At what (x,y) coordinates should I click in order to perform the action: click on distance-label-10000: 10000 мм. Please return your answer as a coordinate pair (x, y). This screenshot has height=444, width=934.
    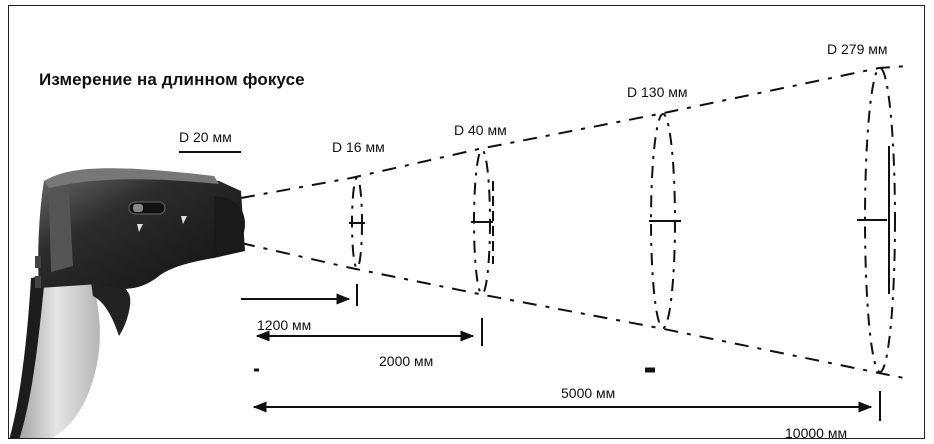
    Looking at the image, I should click on (816, 432).